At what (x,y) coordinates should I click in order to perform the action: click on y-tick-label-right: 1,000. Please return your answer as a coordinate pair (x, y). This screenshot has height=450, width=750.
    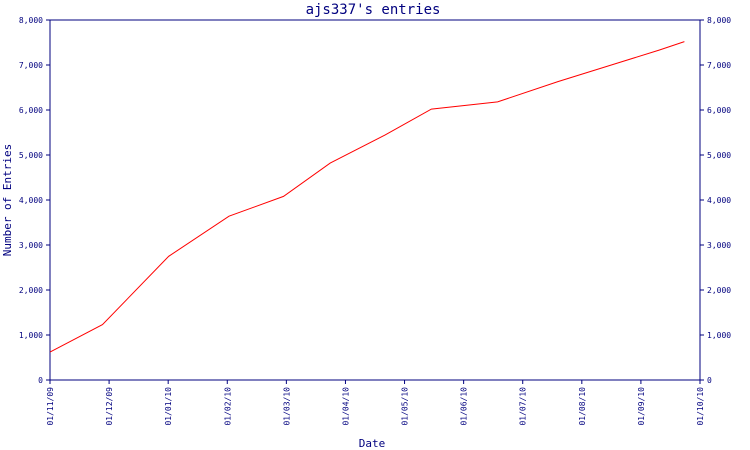
    Looking at the image, I should click on (719, 335).